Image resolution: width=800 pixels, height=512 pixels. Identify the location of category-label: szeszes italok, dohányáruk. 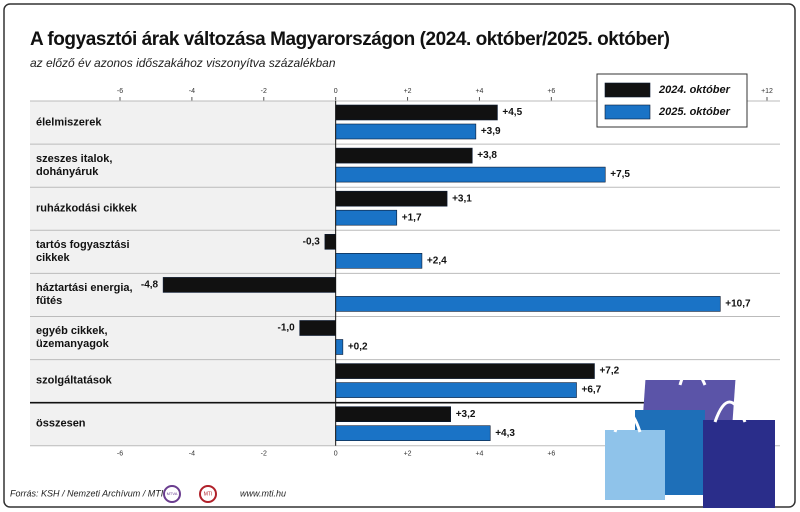
(74, 165).